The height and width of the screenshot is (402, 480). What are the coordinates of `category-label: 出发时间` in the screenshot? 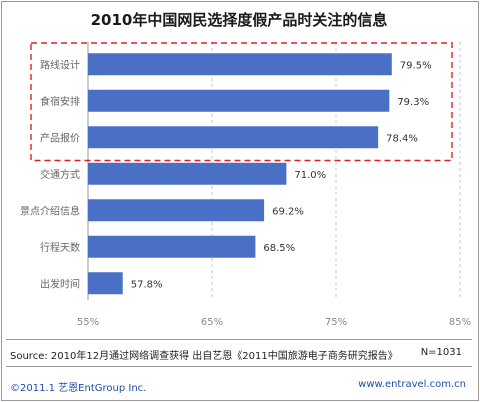 It's located at (60, 283).